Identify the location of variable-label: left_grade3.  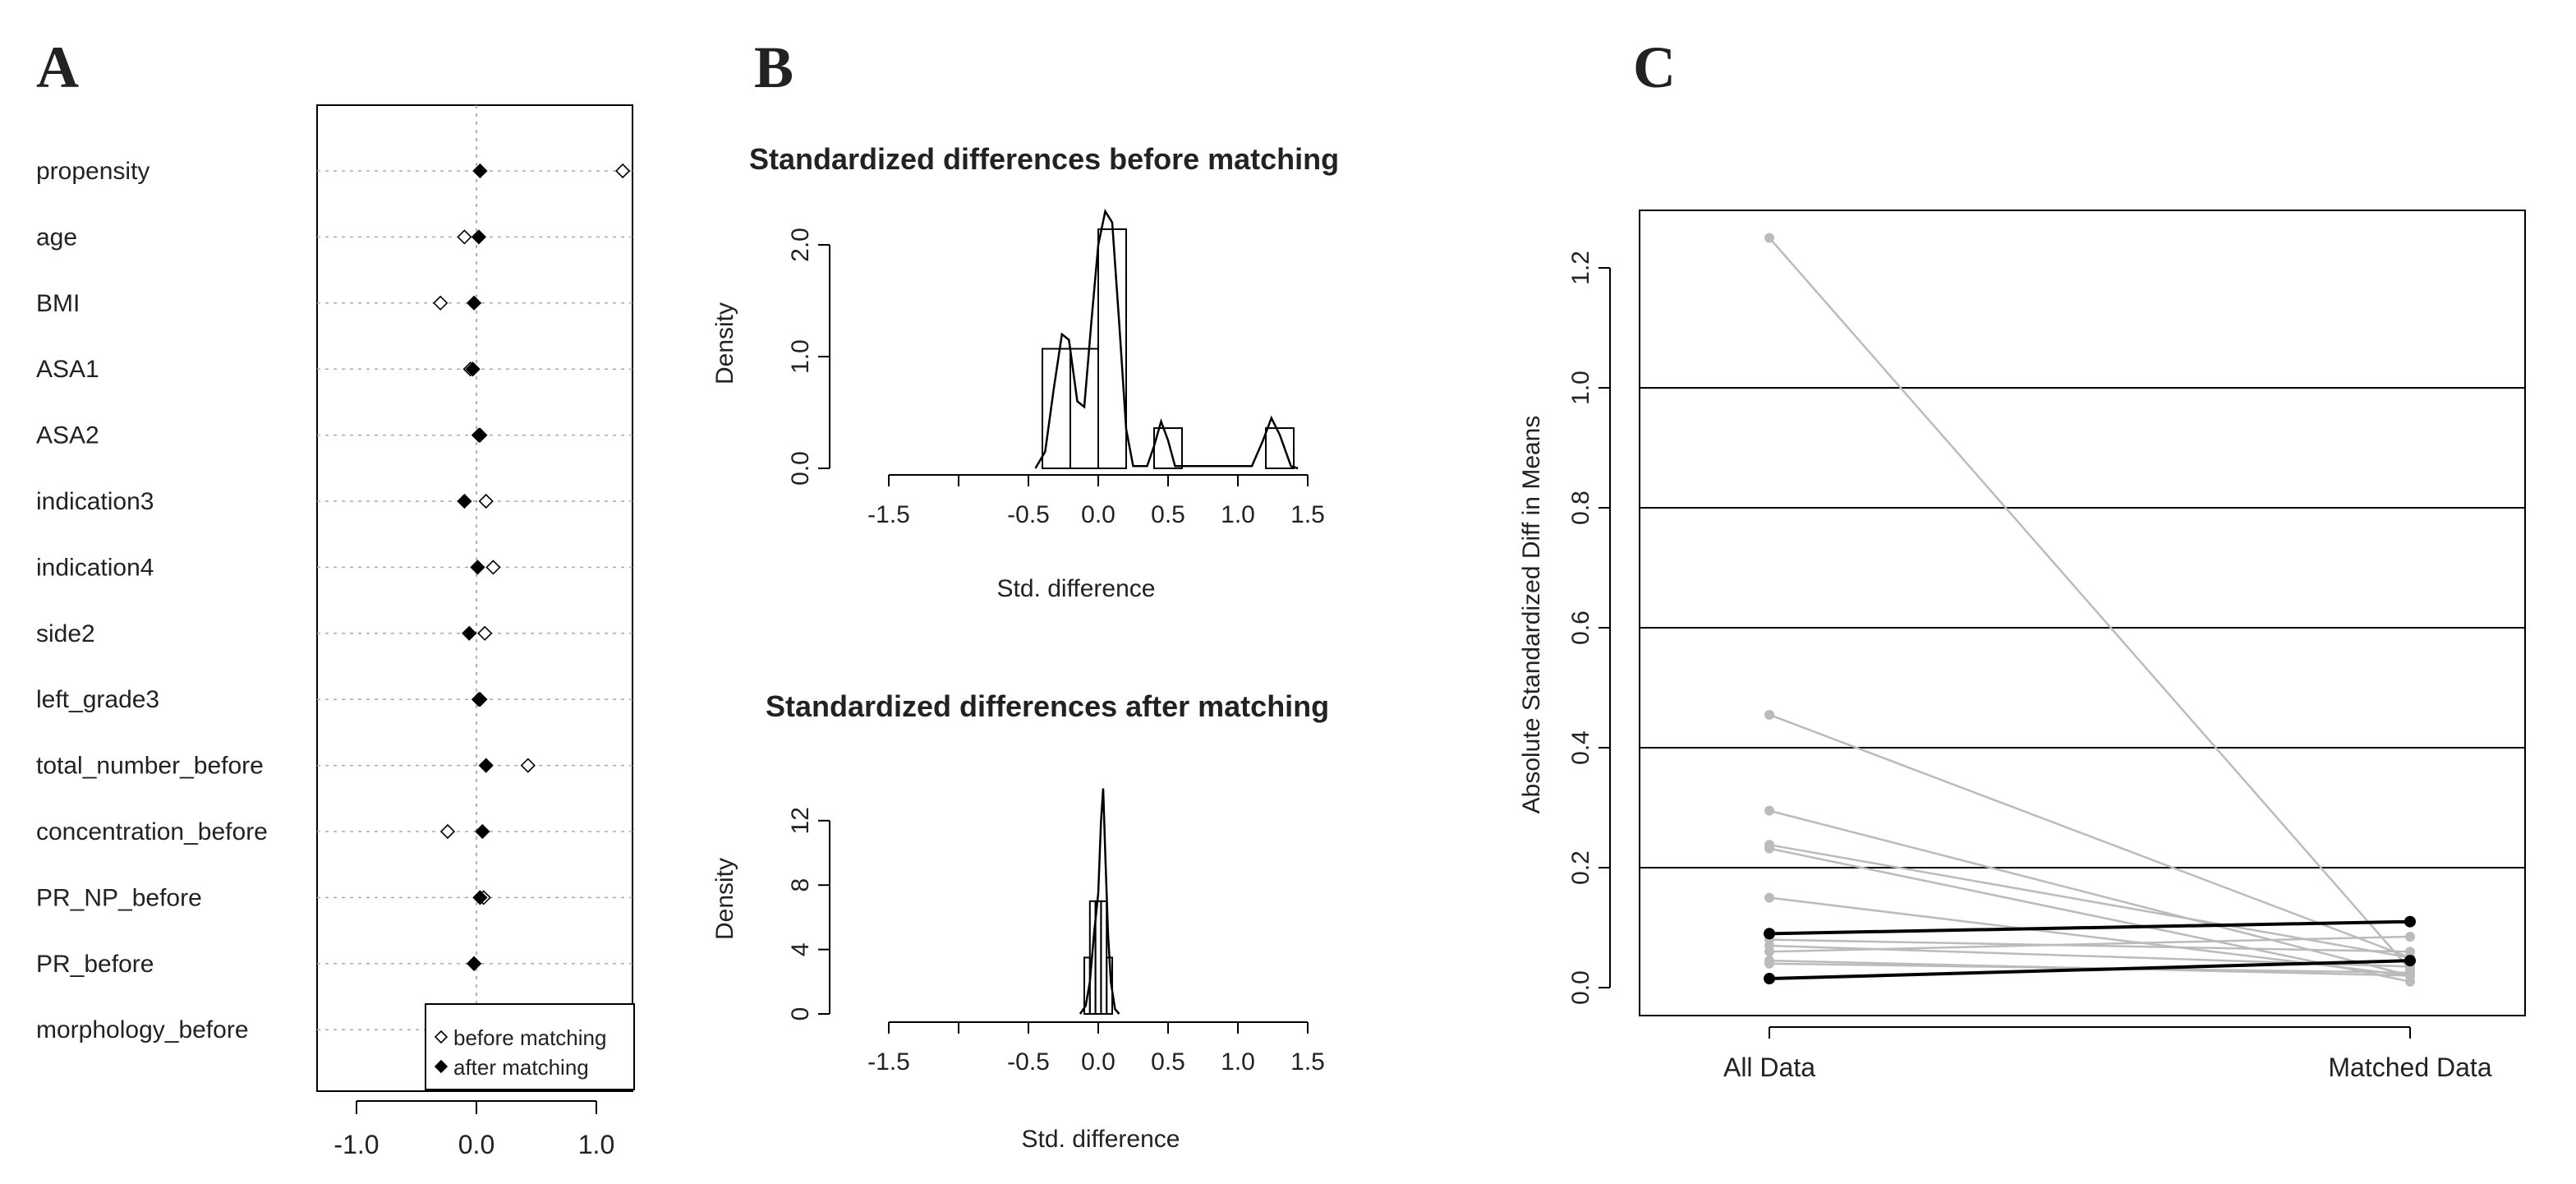
(97, 699).